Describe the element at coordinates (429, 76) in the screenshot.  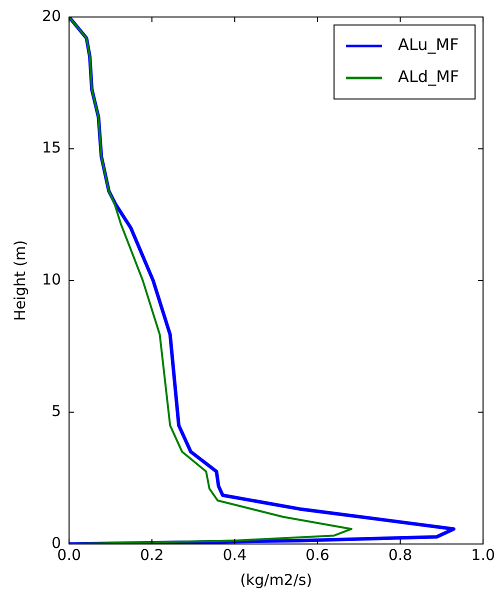
I see `legend-label: ALd_MF` at that location.